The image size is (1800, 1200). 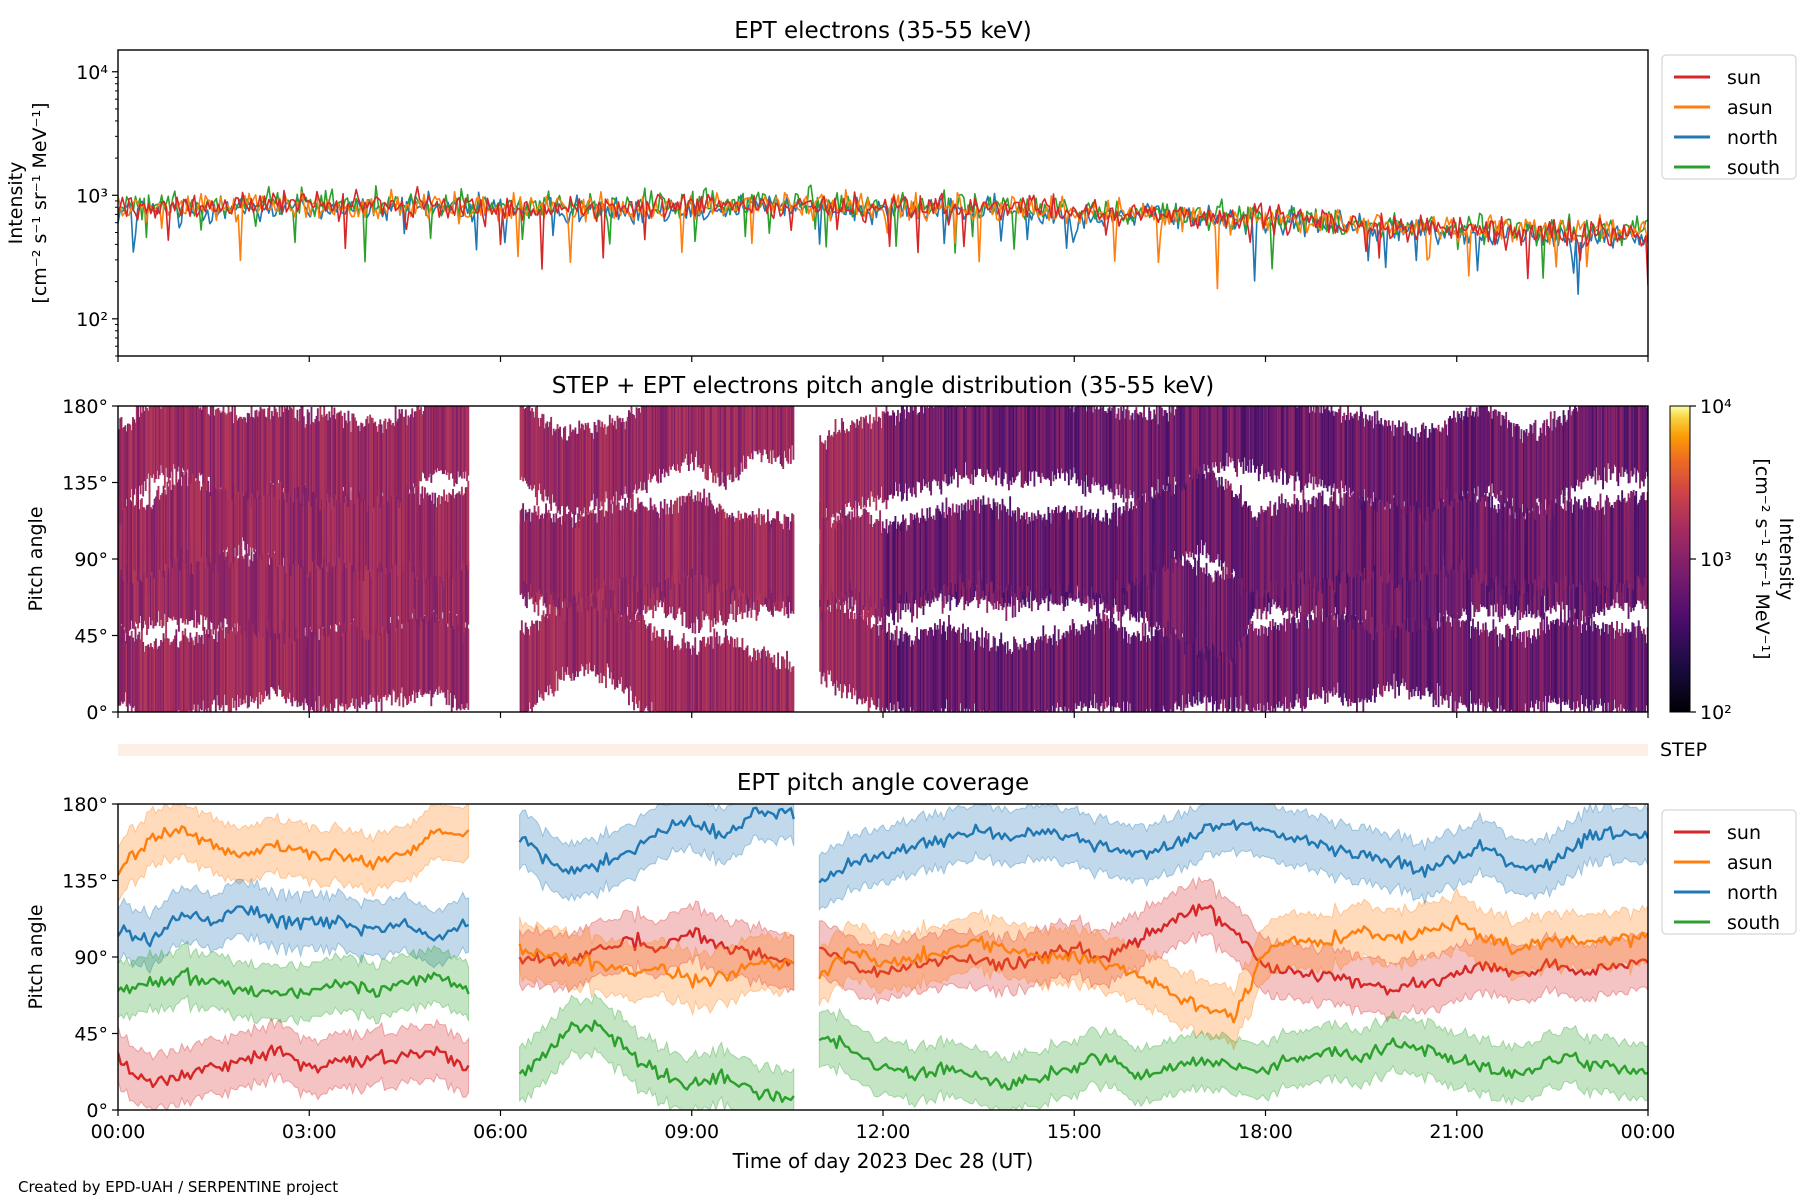 I want to click on coverage-series-south, so click(x=294, y=983).